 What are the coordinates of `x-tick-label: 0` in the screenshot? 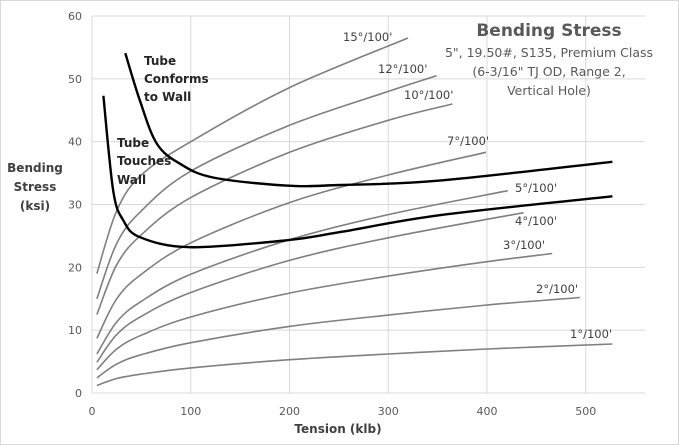 It's located at (92, 411).